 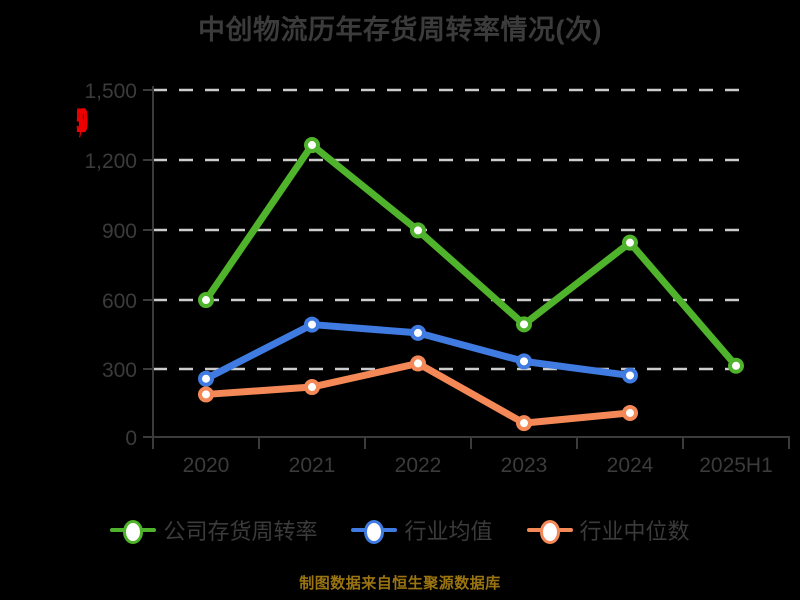 What do you see at coordinates (471, 442) in the screenshot?
I see `x-axis` at bounding box center [471, 442].